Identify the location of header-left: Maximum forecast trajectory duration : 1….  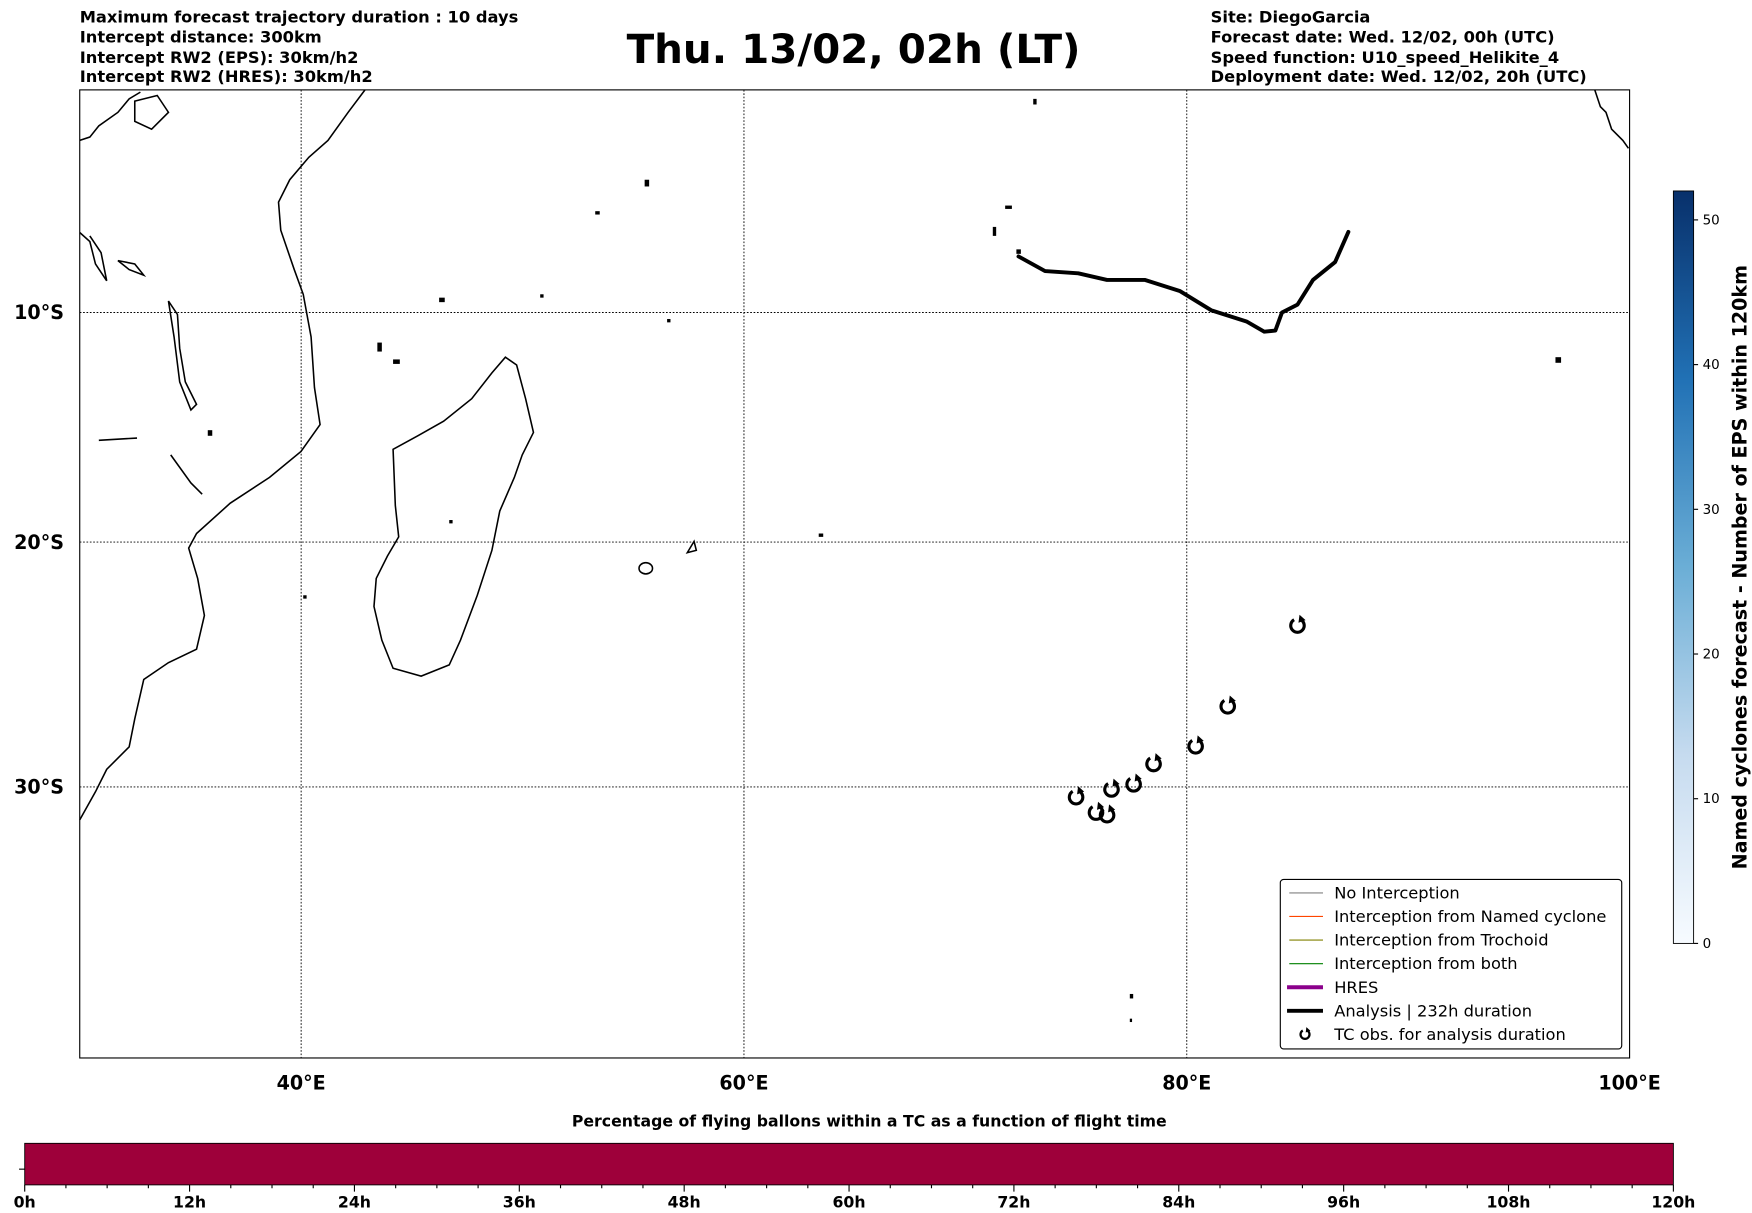
(299, 47).